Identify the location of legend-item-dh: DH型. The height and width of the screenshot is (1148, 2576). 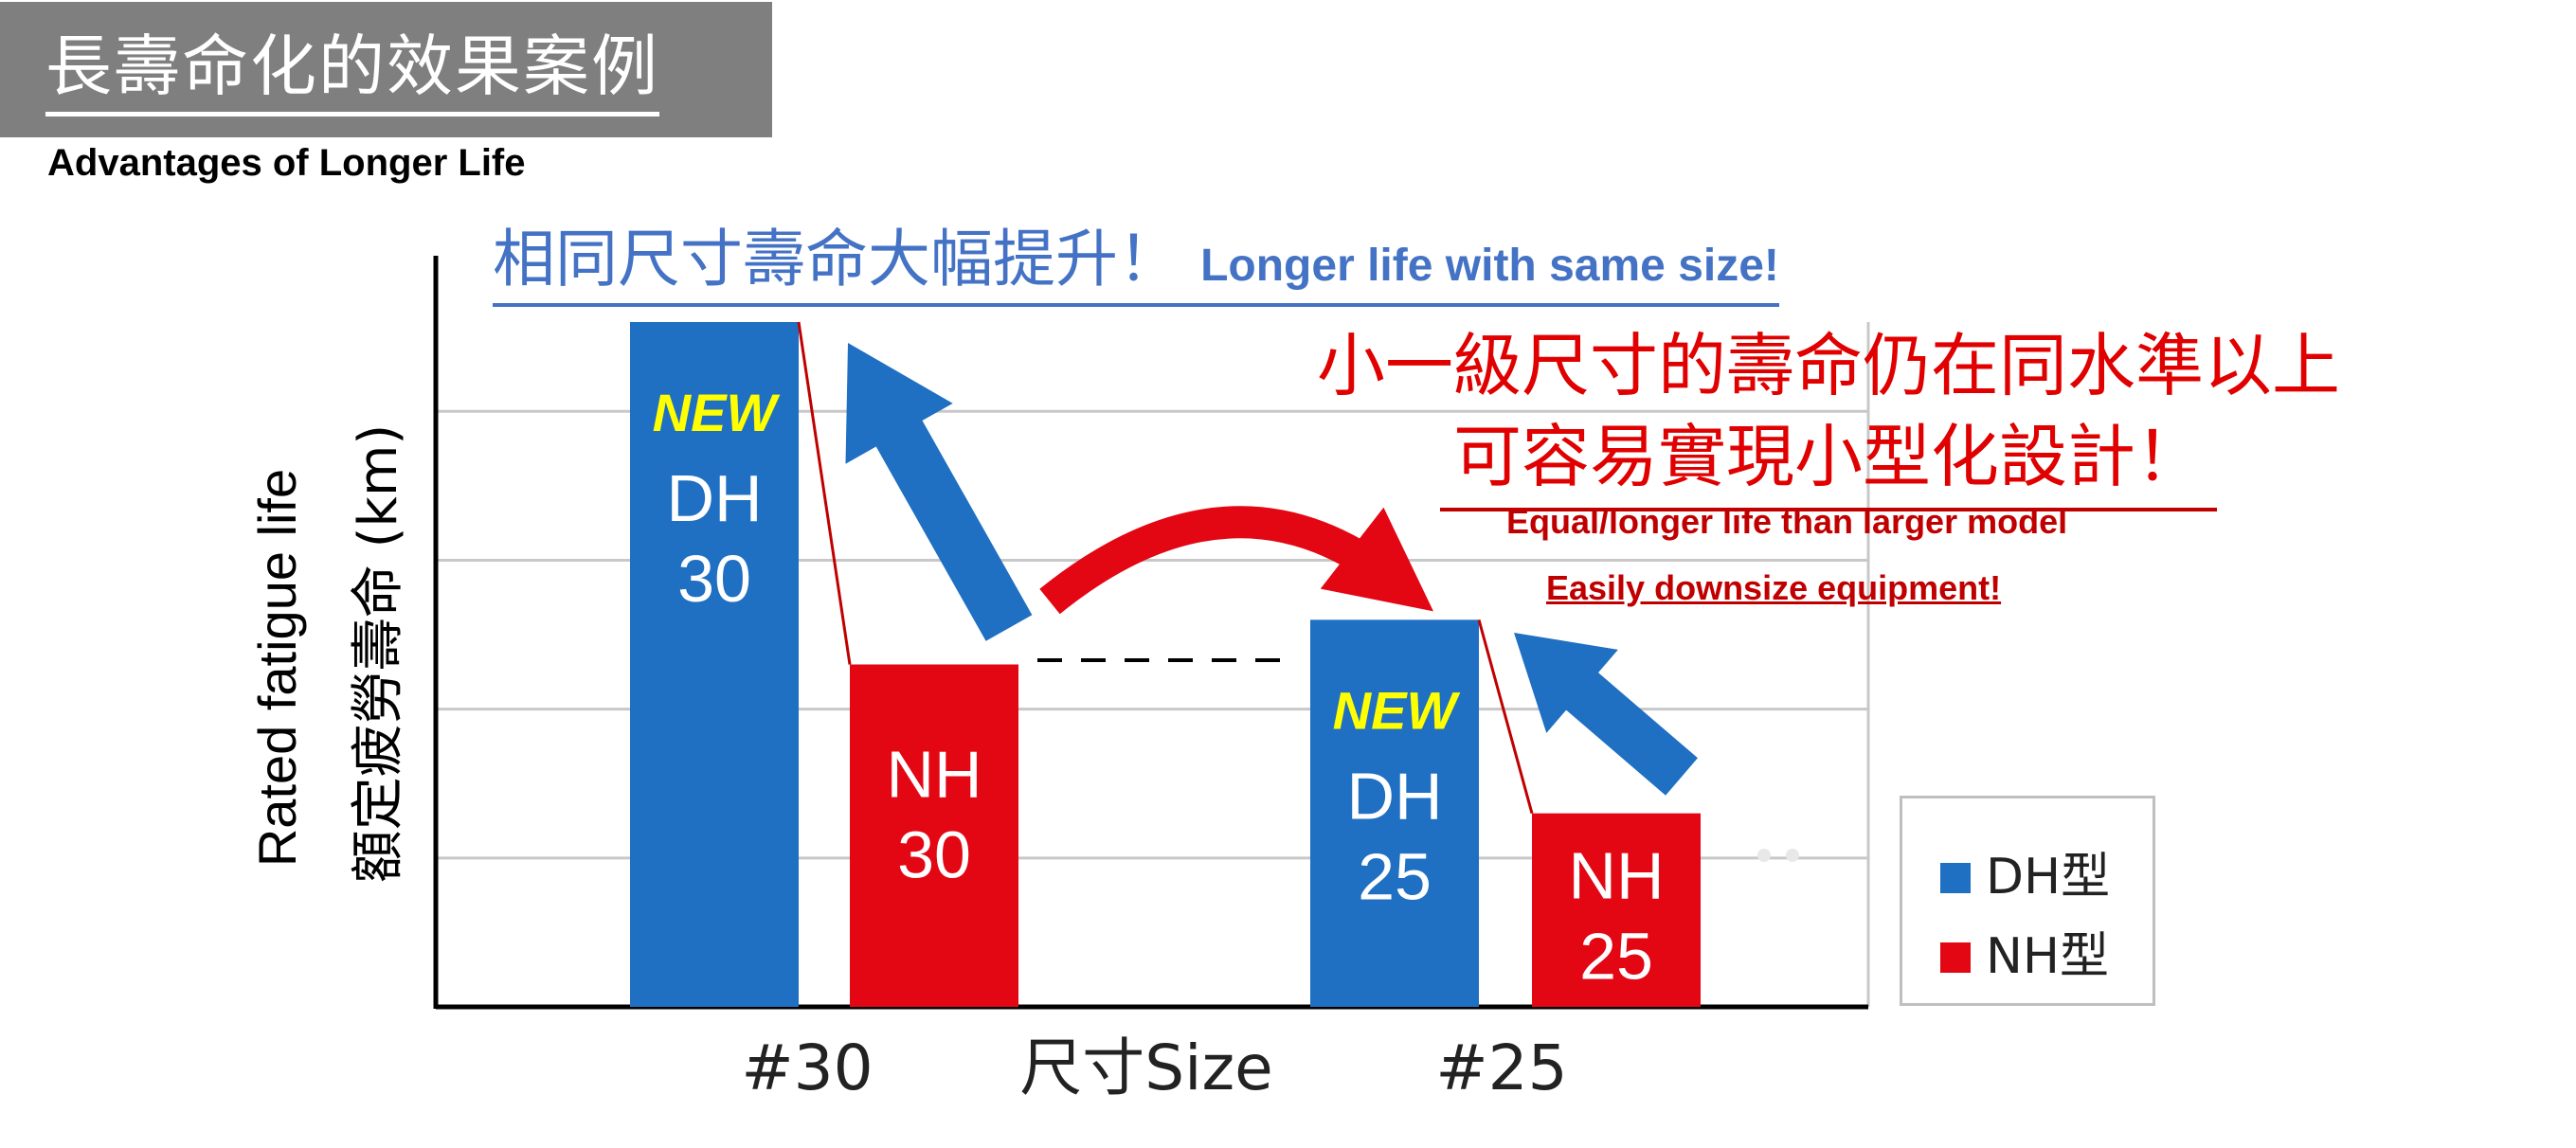
(2025, 872).